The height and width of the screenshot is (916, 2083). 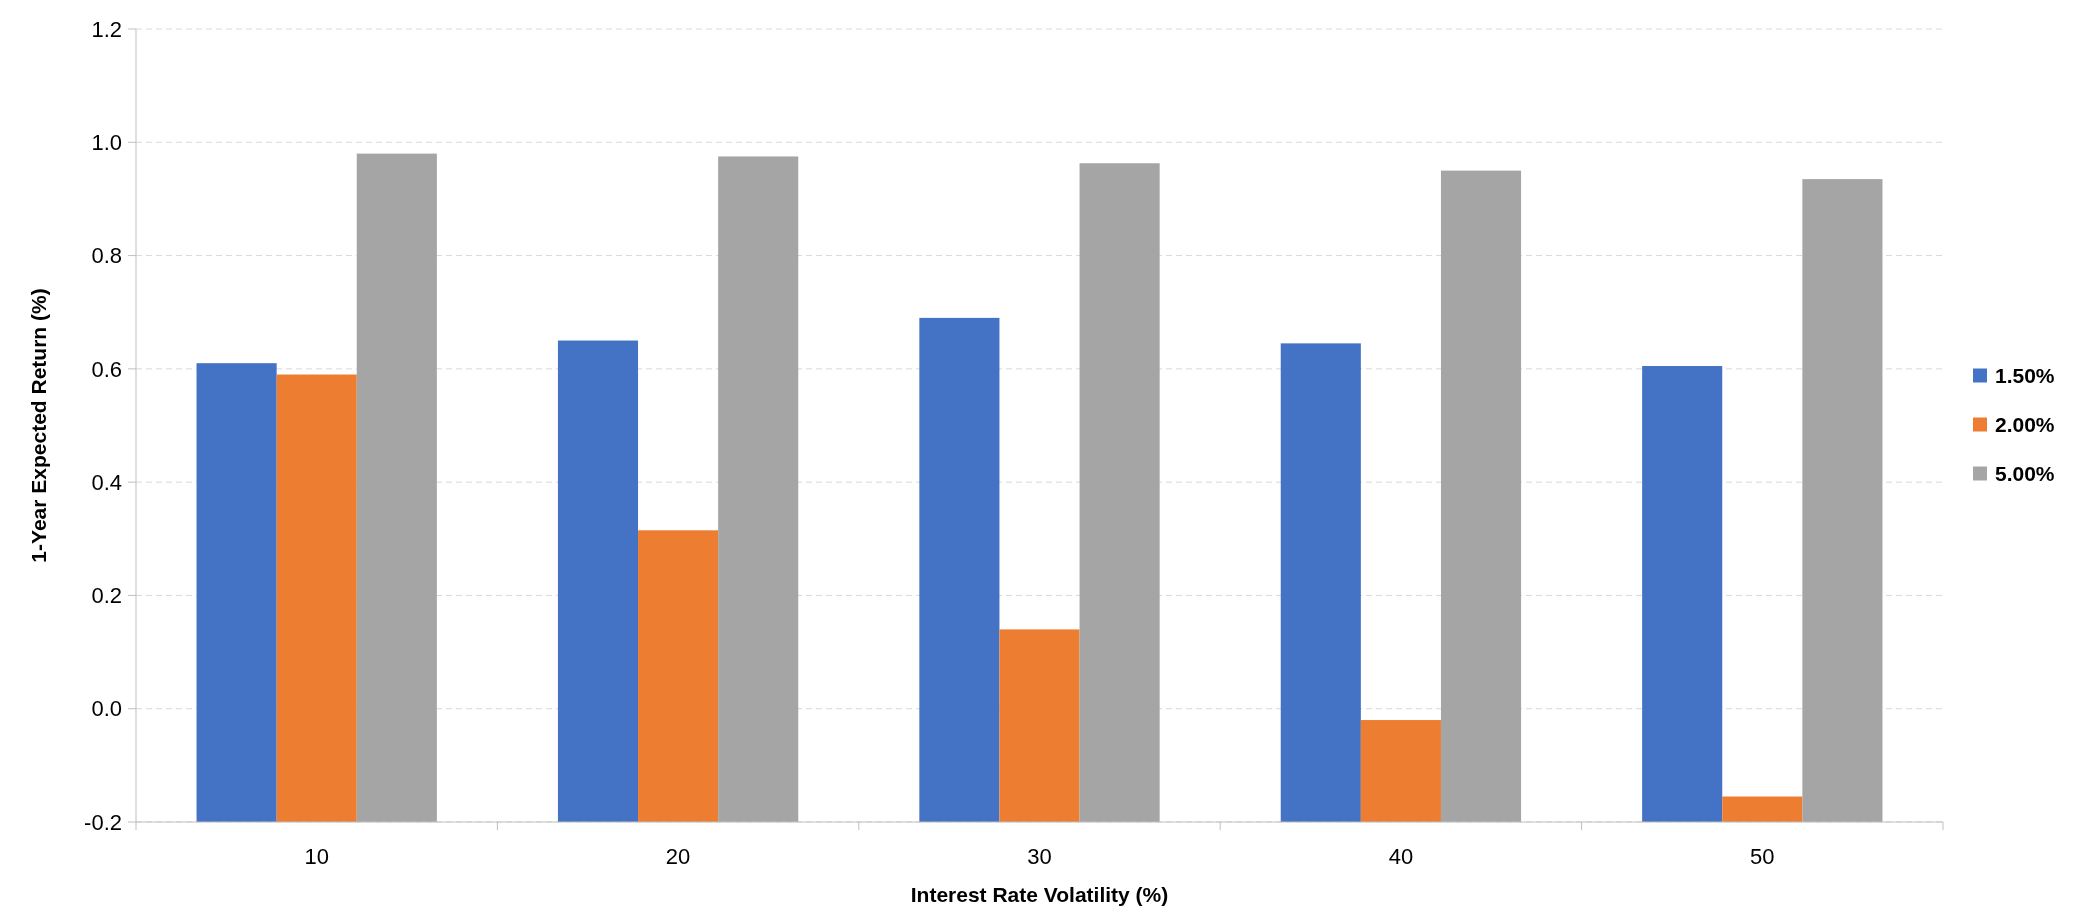 I want to click on legend-label: 1.50%, so click(x=2025, y=375).